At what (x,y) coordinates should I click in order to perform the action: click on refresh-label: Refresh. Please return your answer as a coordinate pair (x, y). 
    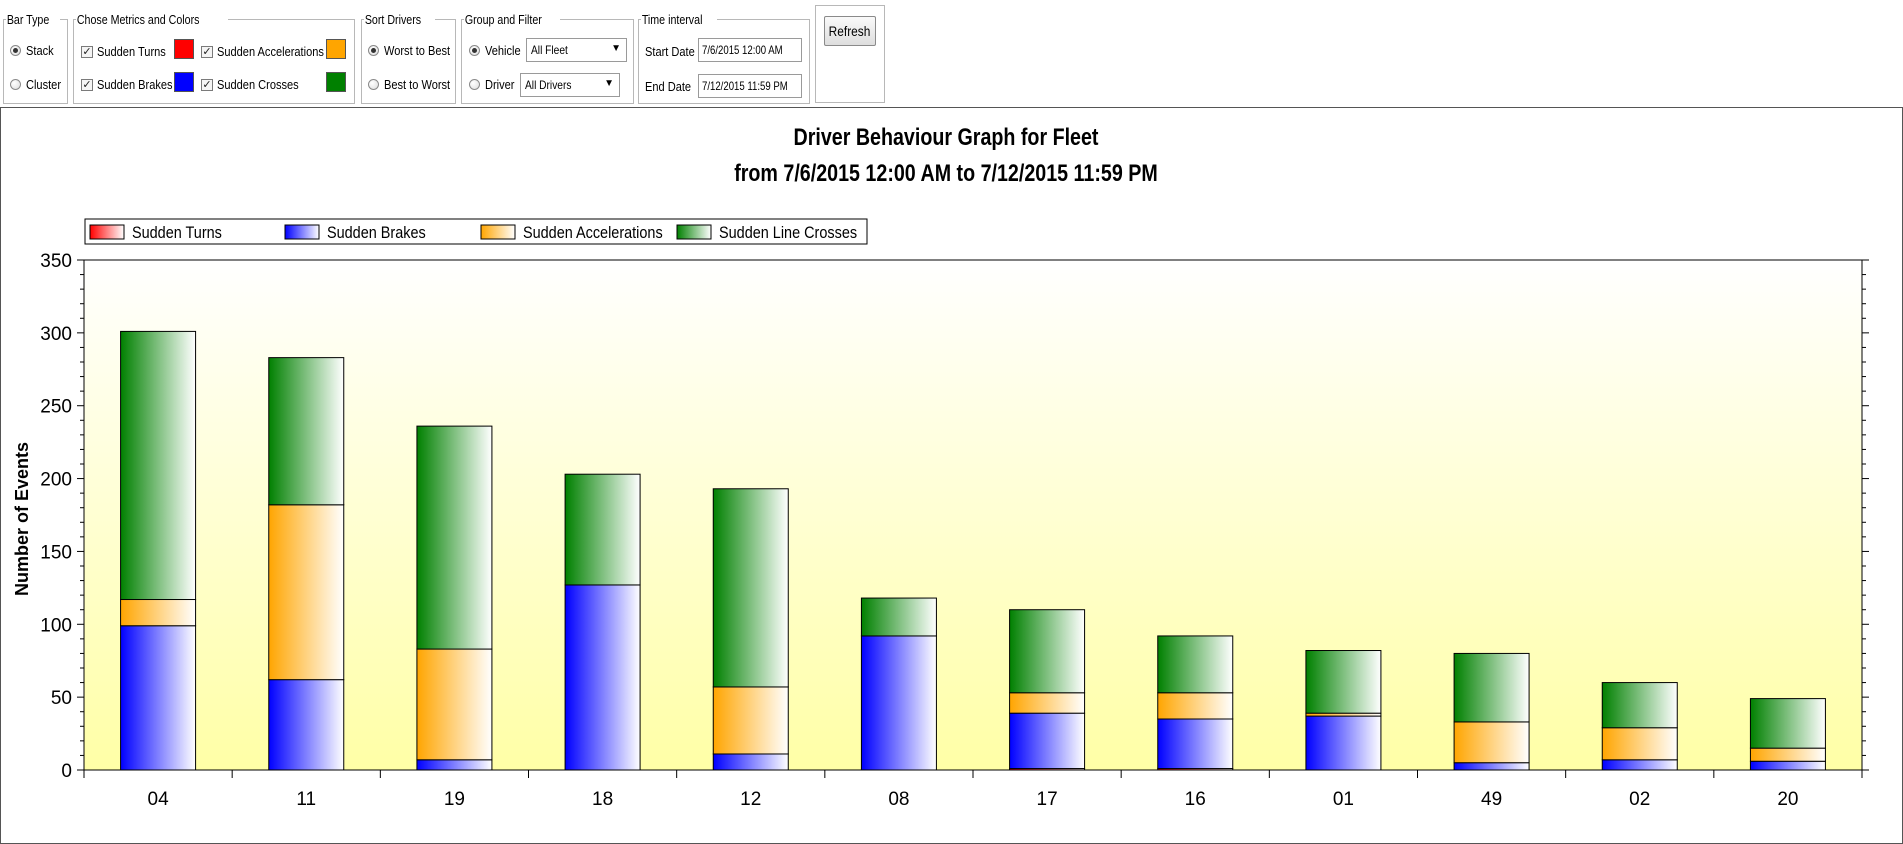
    Looking at the image, I should click on (850, 31).